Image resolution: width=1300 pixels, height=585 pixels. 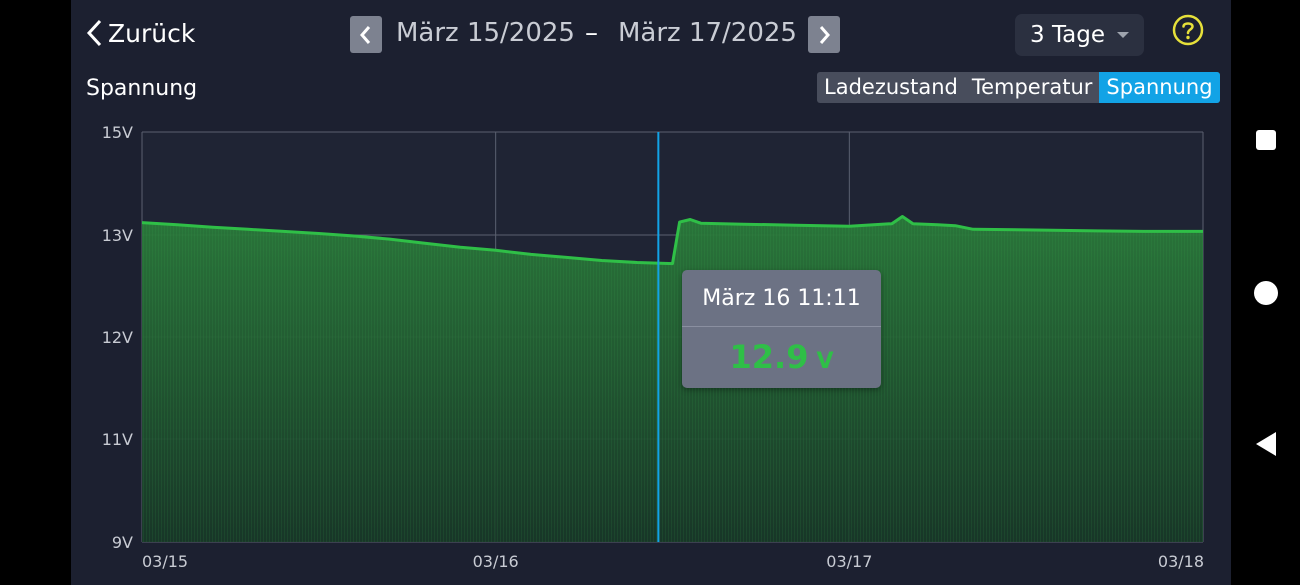 I want to click on recent-apps-icon, so click(x=1266, y=140).